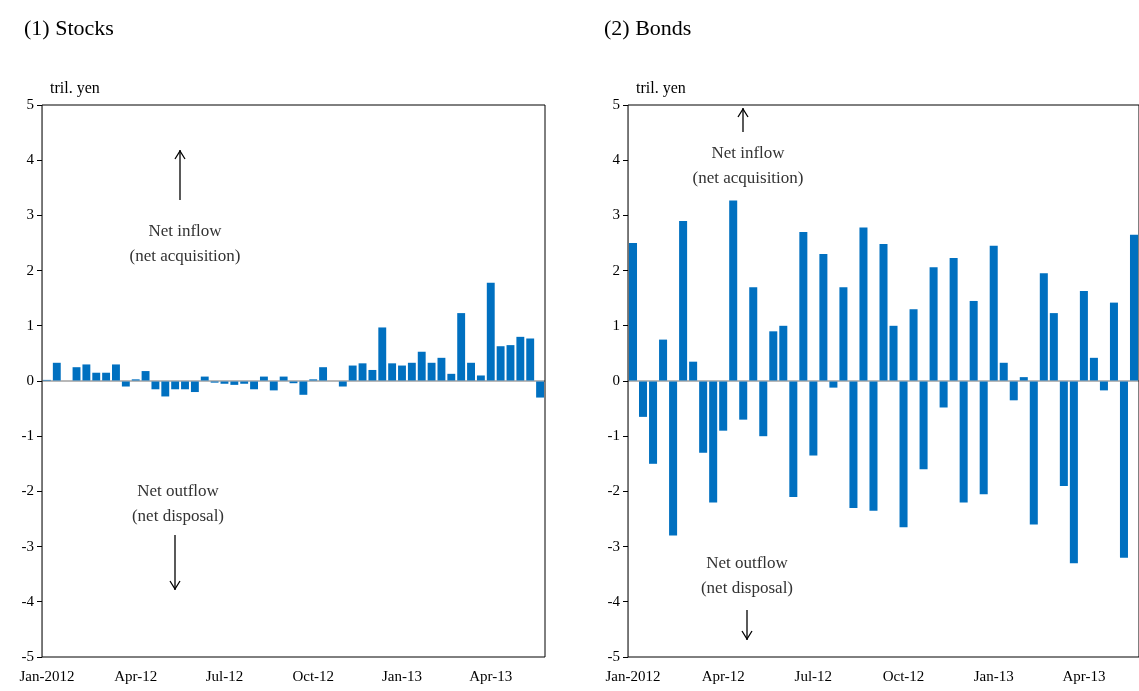 The height and width of the screenshot is (691, 1139). Describe the element at coordinates (648, 28) in the screenshot. I see `chart-title: (2) Bonds` at that location.